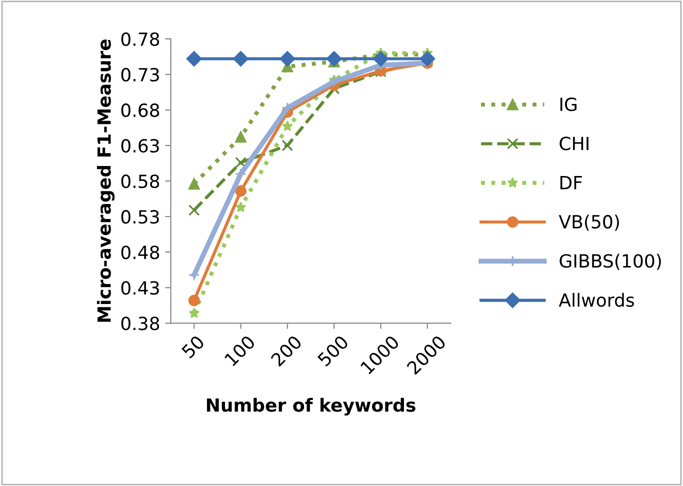 The width and height of the screenshot is (683, 486). I want to click on legend-label: IG, so click(568, 105).